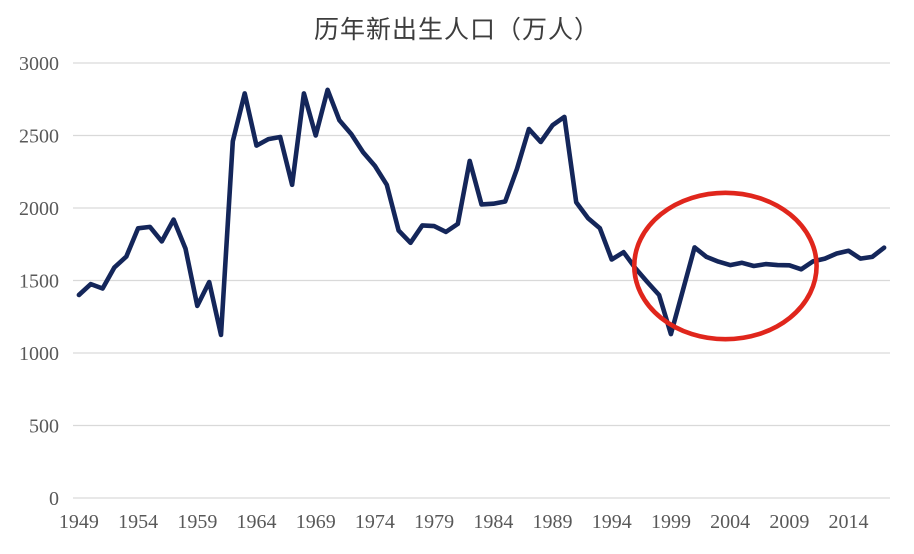 The height and width of the screenshot is (554, 914). I want to click on highlight-ellipse-annotation, so click(725, 266).